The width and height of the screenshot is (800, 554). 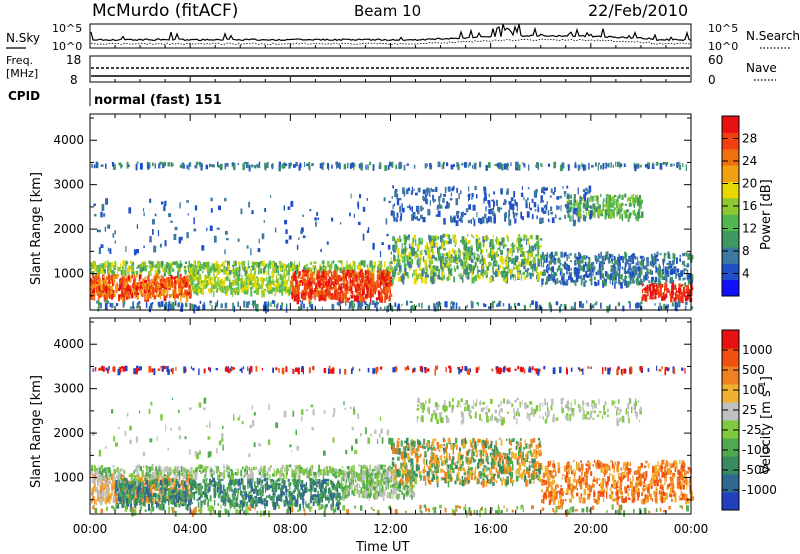 What do you see at coordinates (68, 229) in the screenshot?
I see `y-tick-label: 2000` at bounding box center [68, 229].